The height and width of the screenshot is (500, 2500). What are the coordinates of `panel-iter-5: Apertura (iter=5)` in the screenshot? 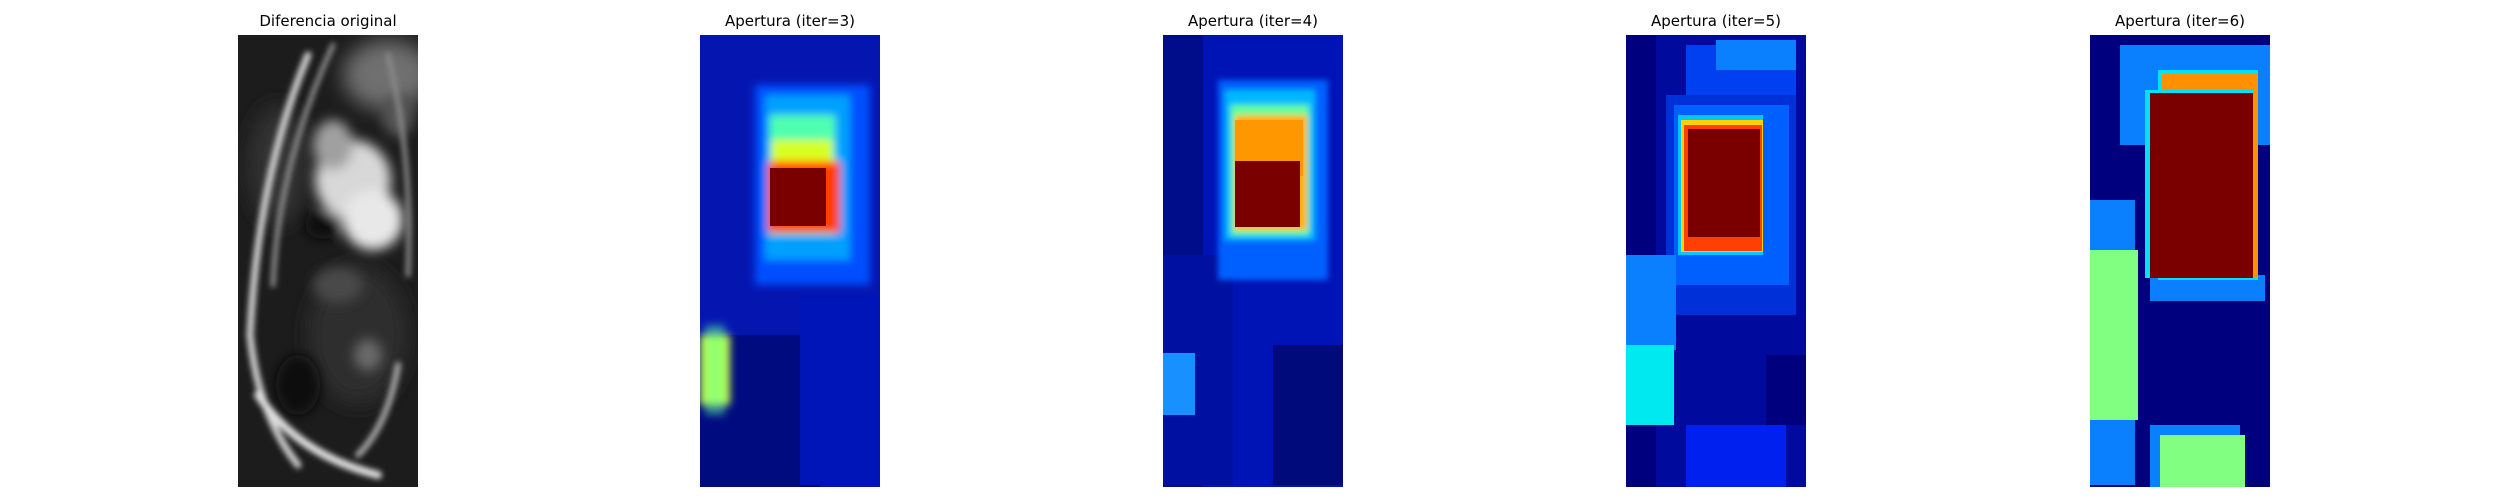 It's located at (1716, 250).